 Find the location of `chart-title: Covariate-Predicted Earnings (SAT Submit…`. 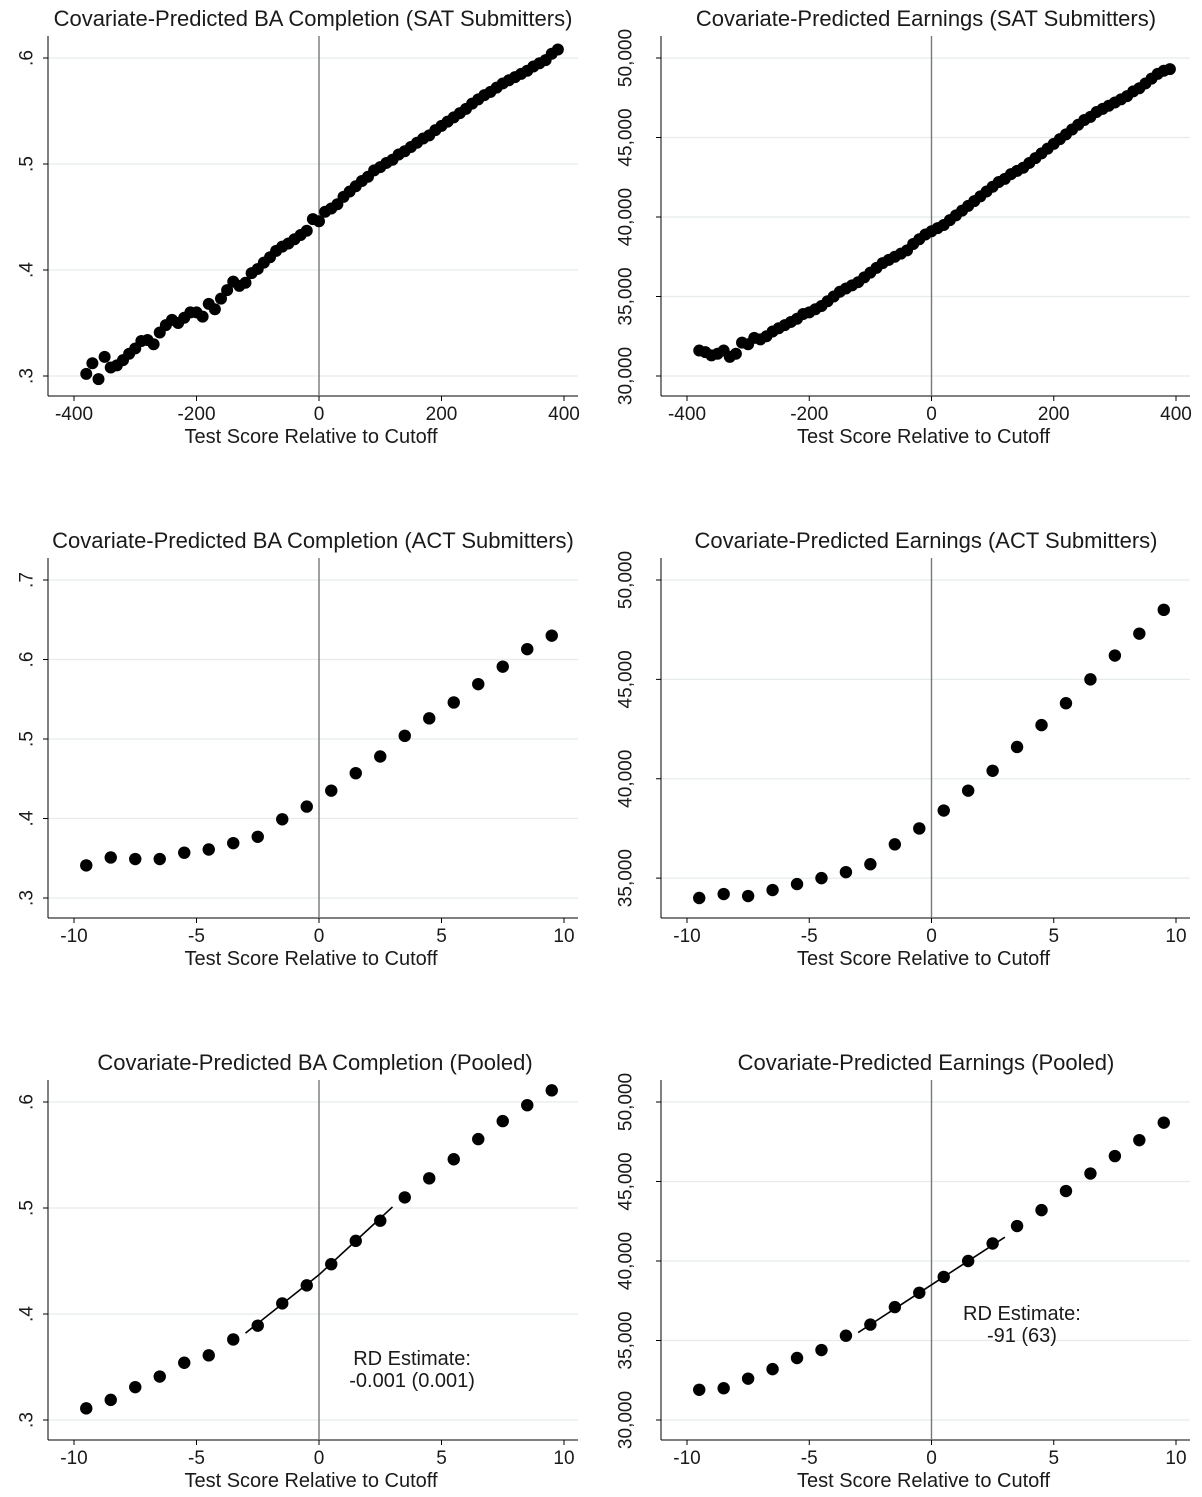

chart-title: Covariate-Predicted Earnings (SAT Submit… is located at coordinates (926, 18).